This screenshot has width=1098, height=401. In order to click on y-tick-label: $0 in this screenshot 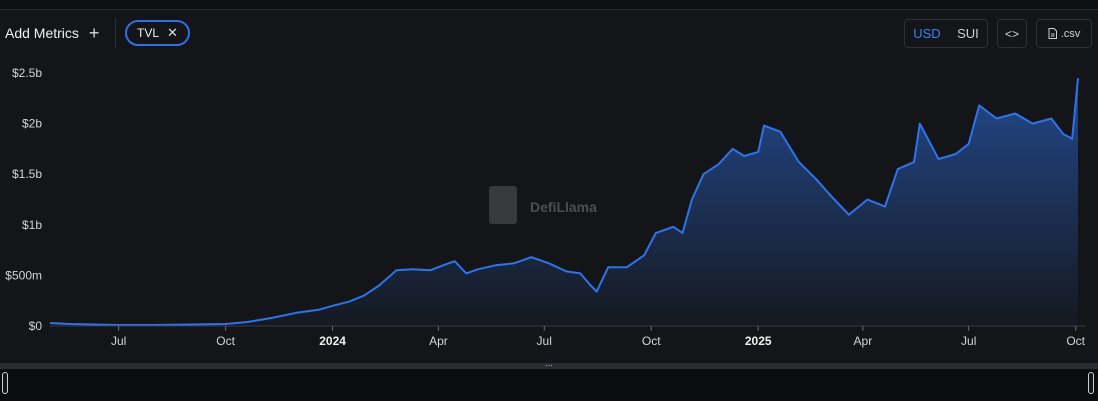, I will do `click(36, 326)`.